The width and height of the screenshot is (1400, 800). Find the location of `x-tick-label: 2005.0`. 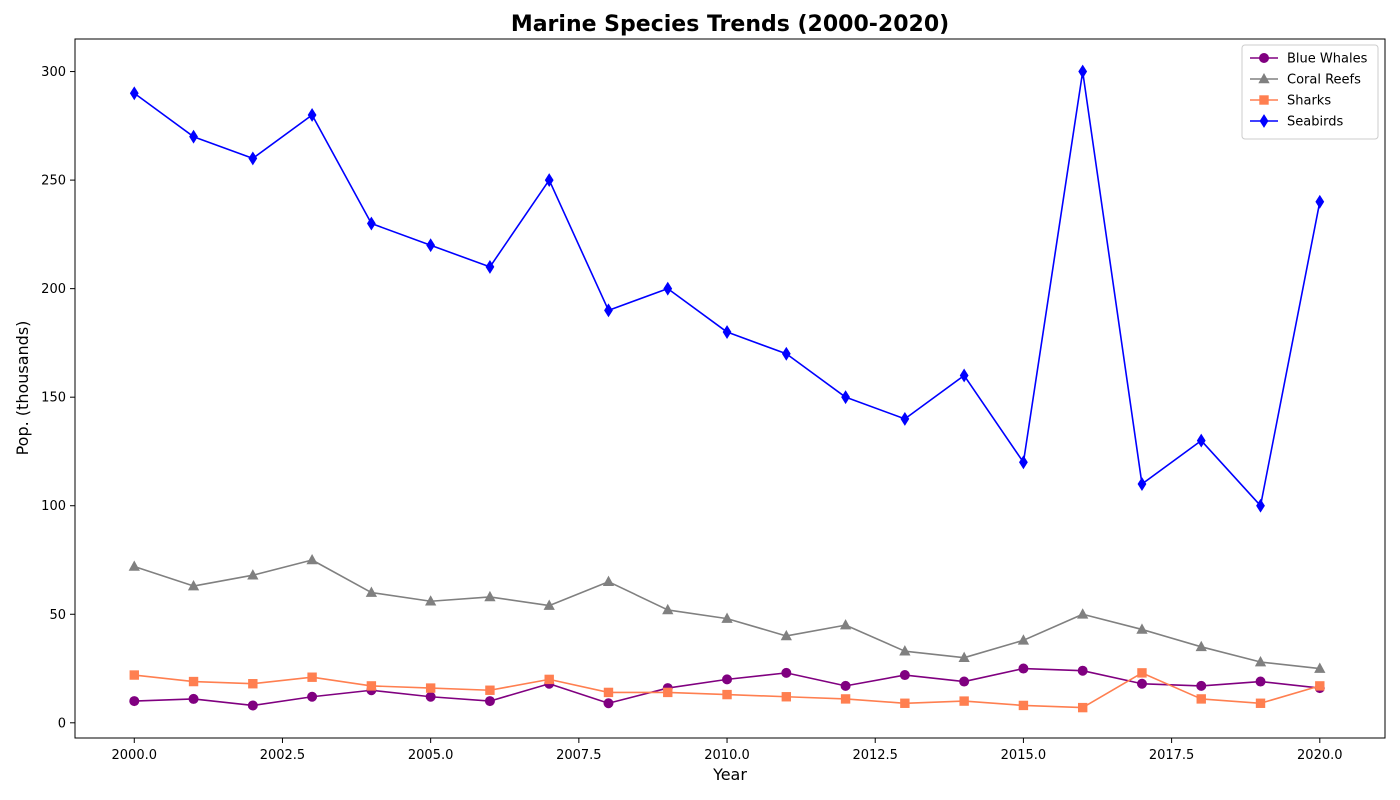

x-tick-label: 2005.0 is located at coordinates (431, 755).